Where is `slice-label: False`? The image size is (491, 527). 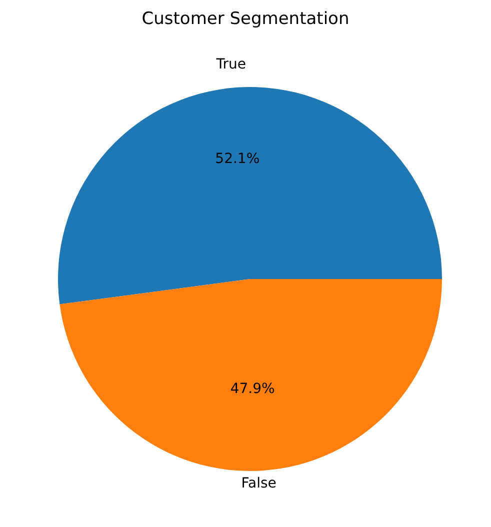 slice-label: False is located at coordinates (258, 484).